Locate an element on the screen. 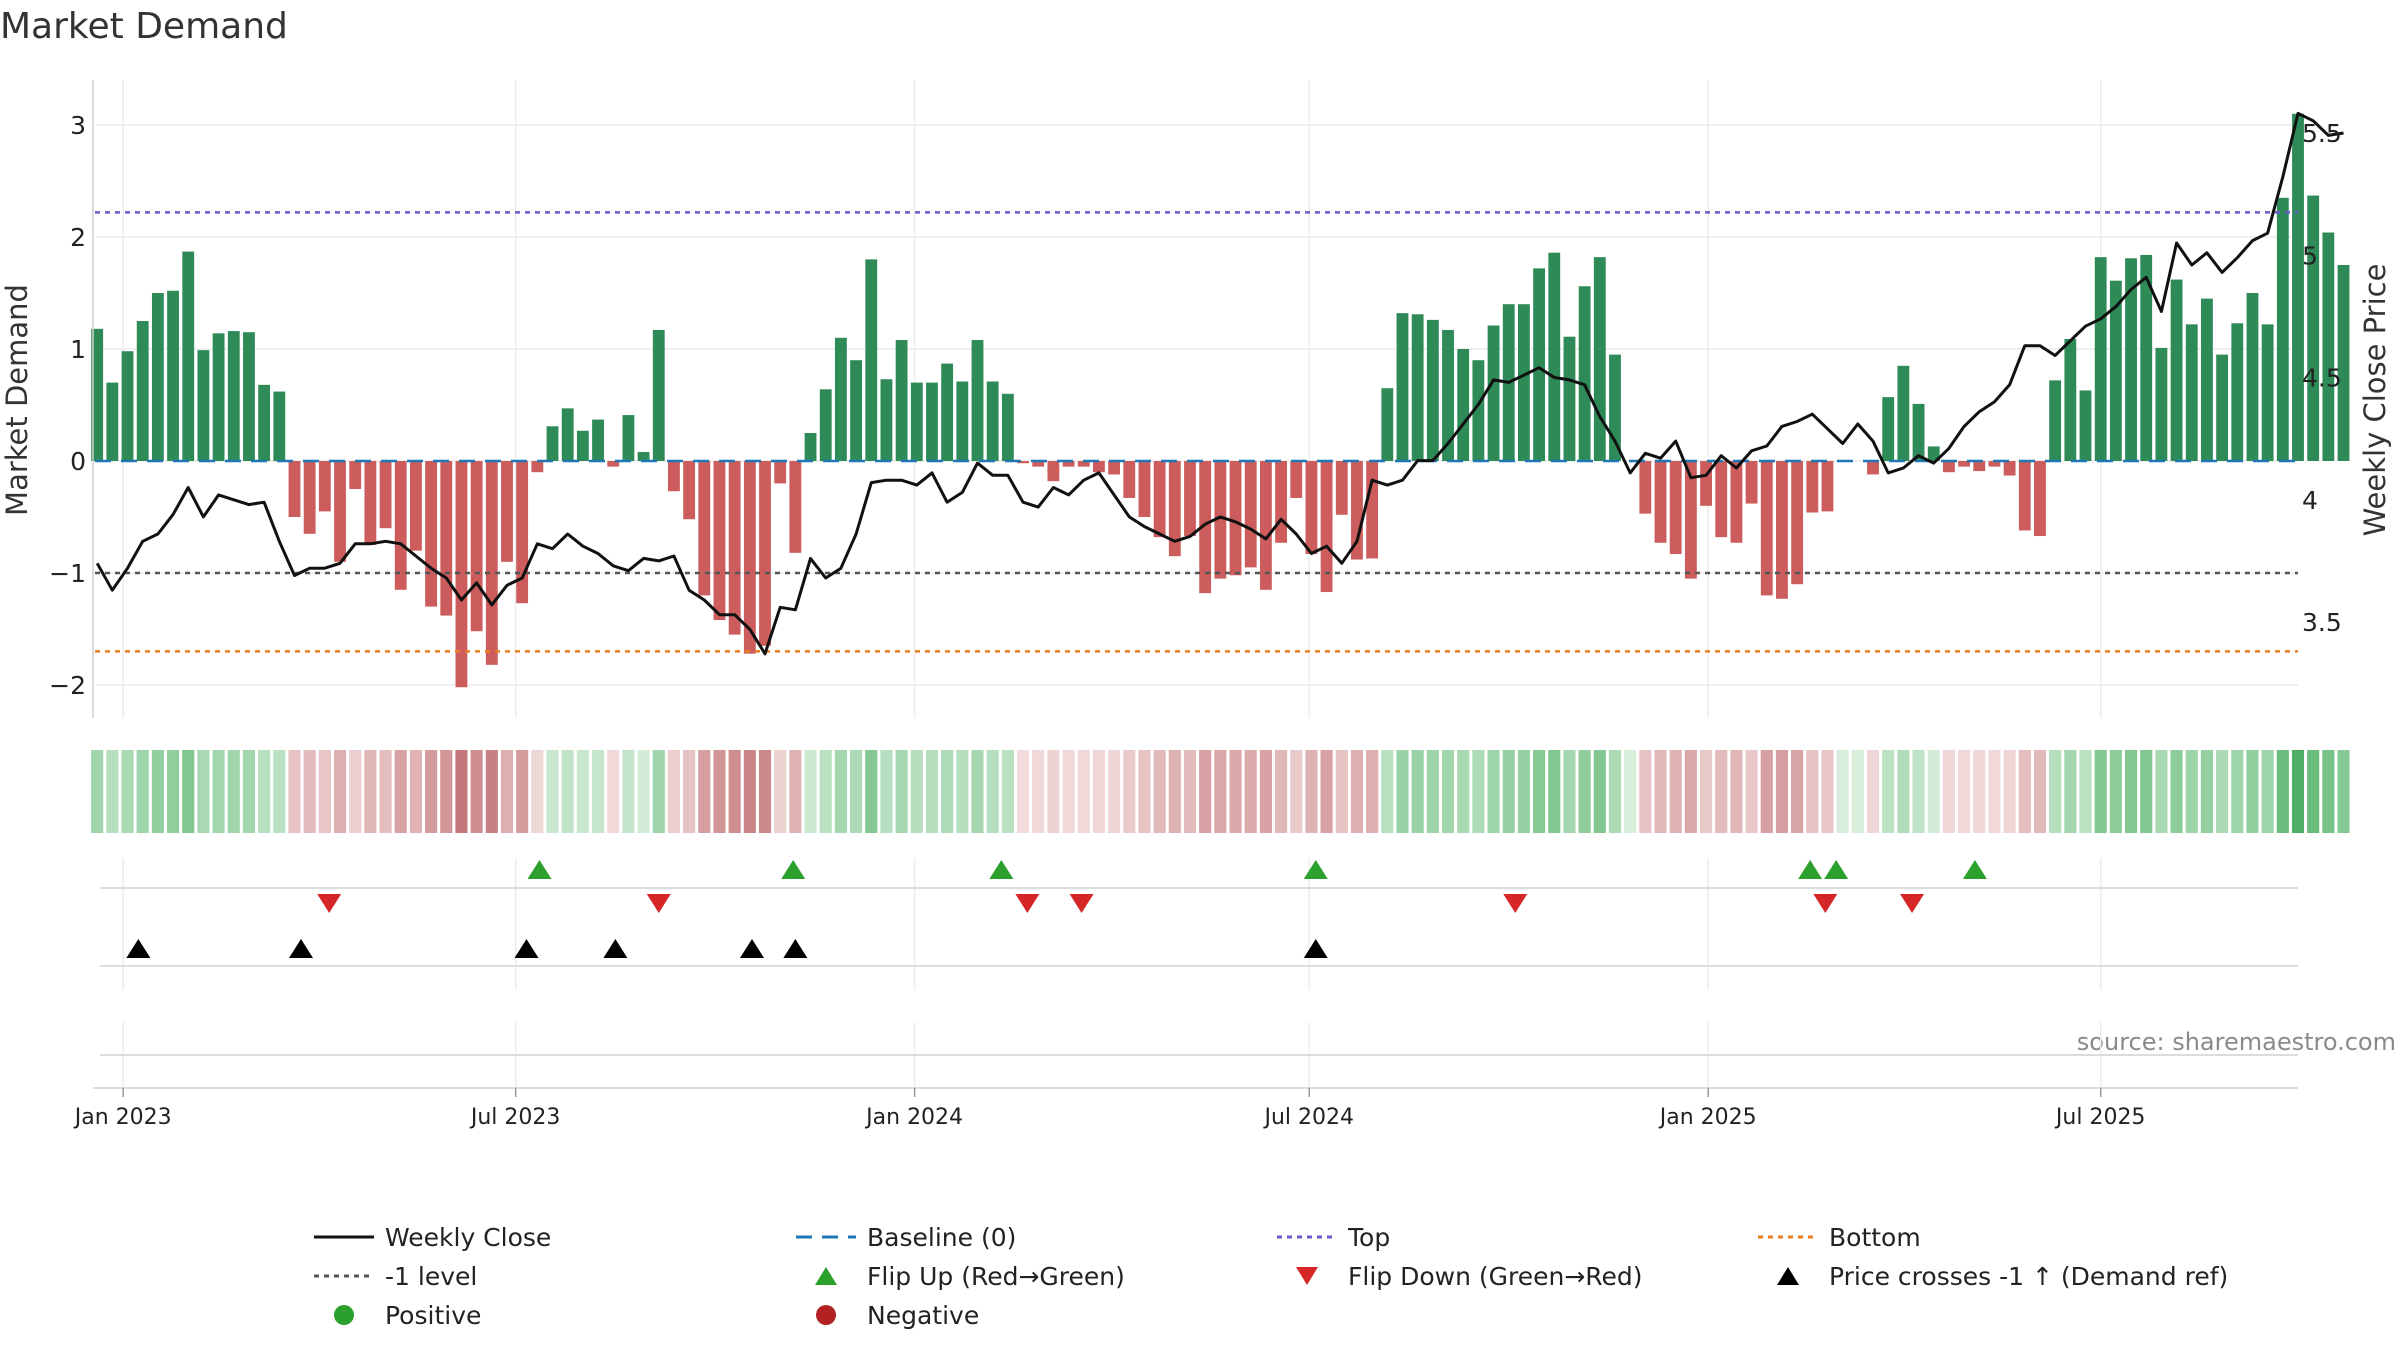  legend-baseline: Baseline (0) is located at coordinates (906, 1237).